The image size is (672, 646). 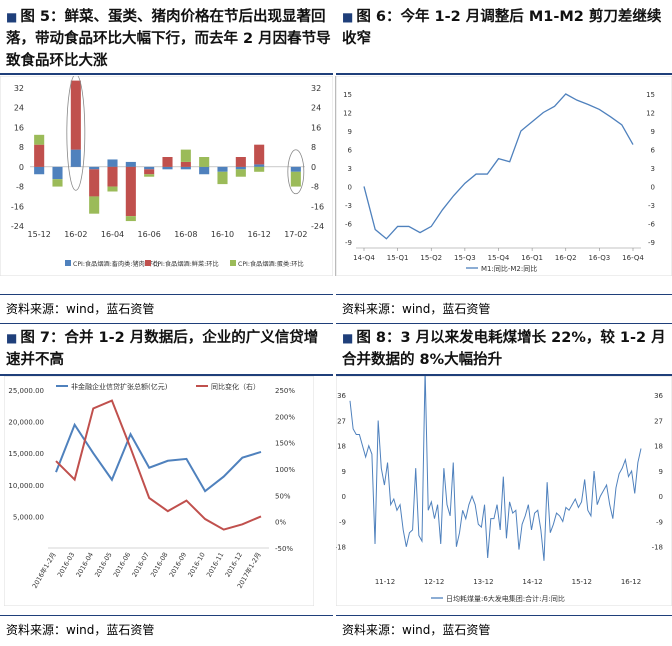 I want to click on fig8-y-tick-right: -9, so click(x=659, y=522).